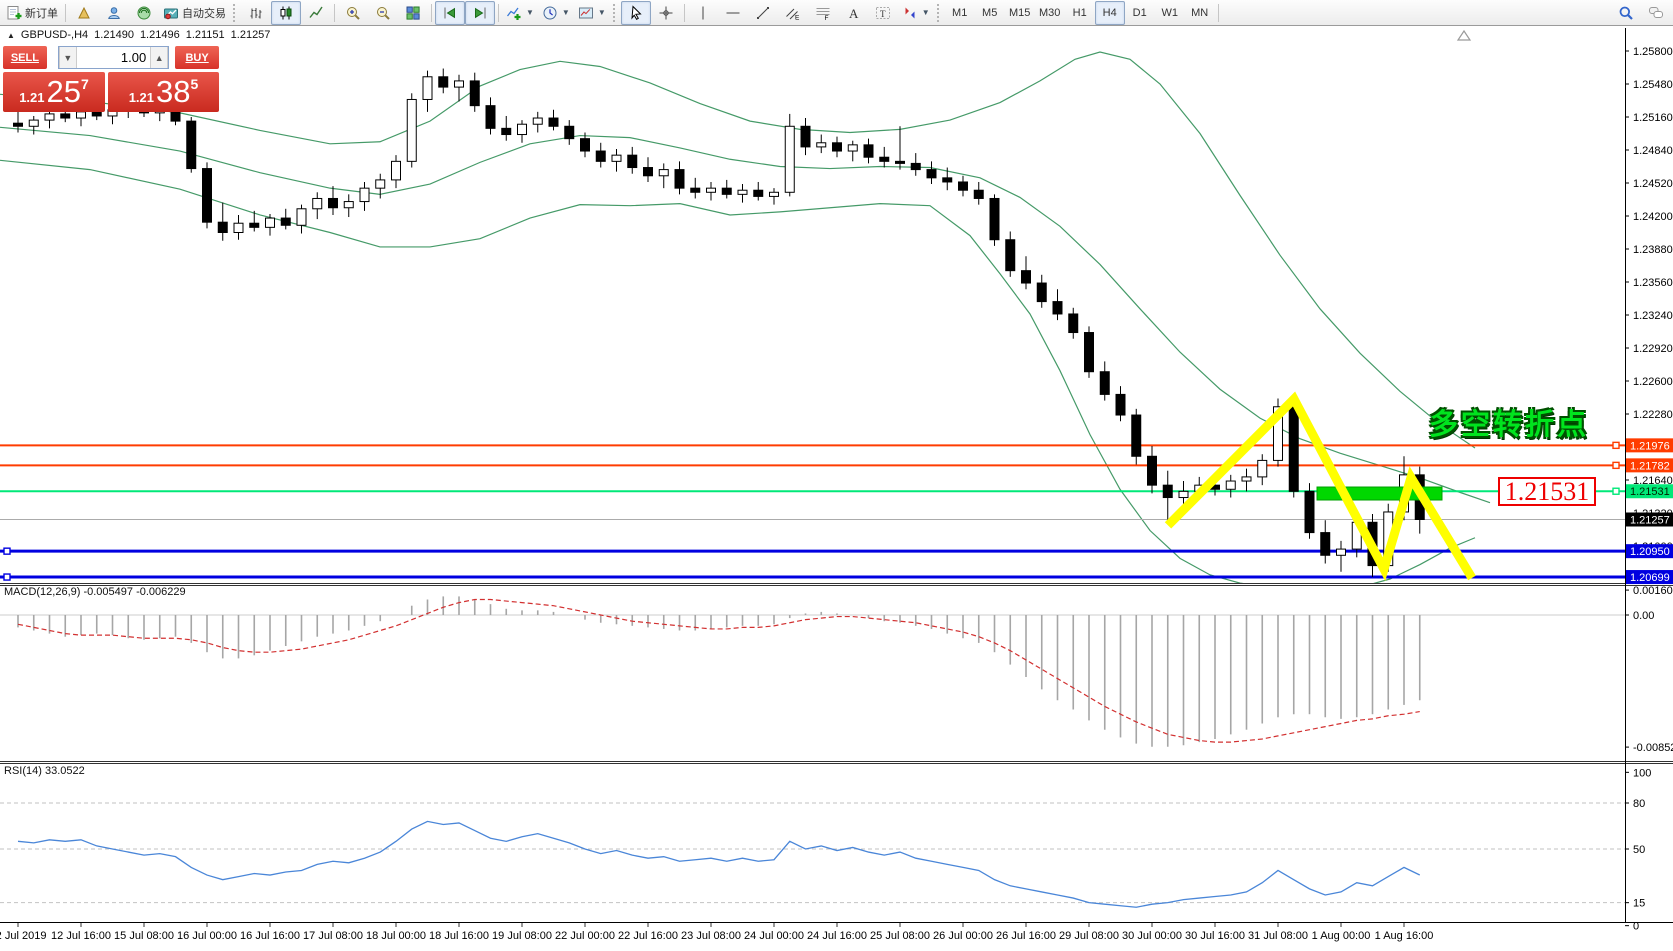 The image size is (1673, 951). I want to click on tf-m15-button: M15, so click(1020, 13).